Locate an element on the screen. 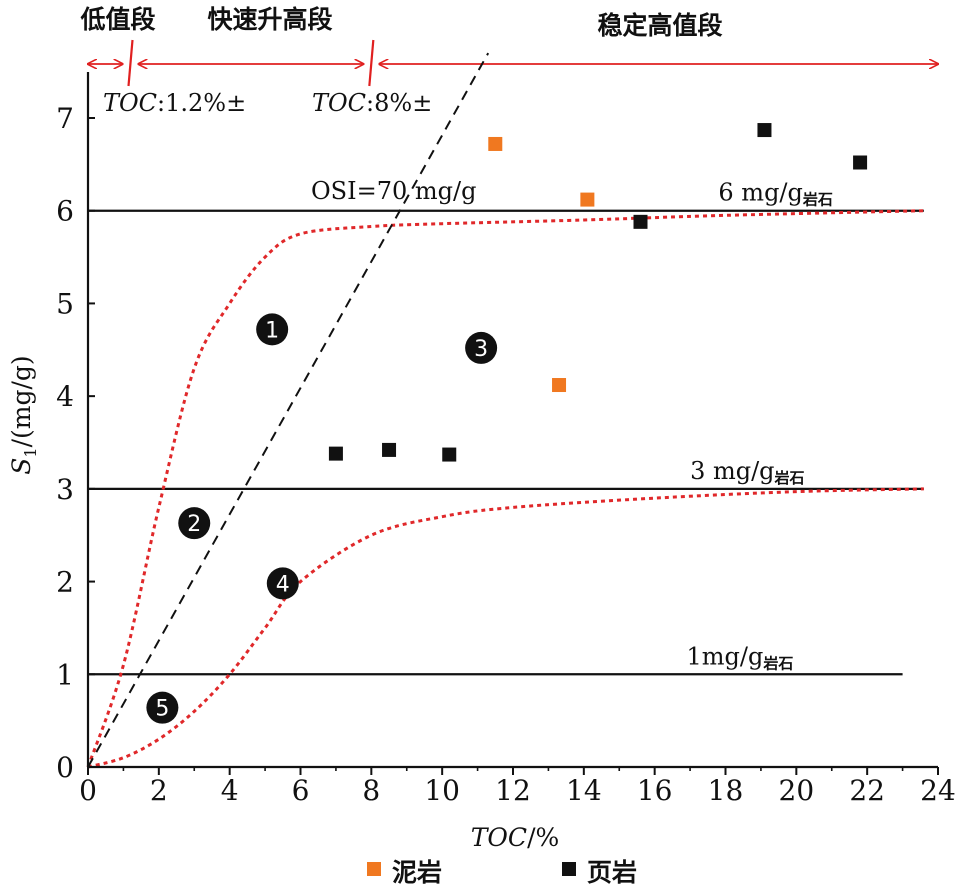 The height and width of the screenshot is (890, 955). reference-line-label: 3 mg/g岩石 is located at coordinates (747, 472).